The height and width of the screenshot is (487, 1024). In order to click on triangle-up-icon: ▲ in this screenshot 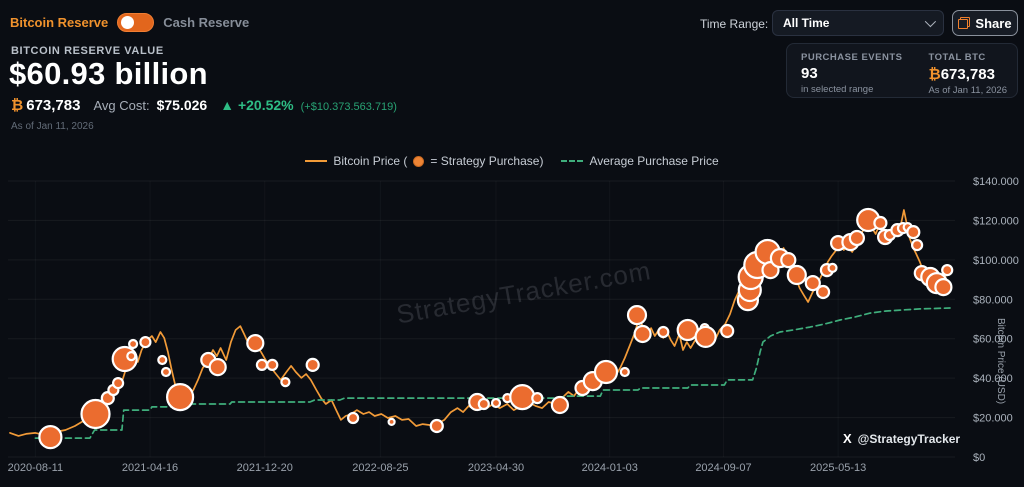, I will do `click(227, 105)`.